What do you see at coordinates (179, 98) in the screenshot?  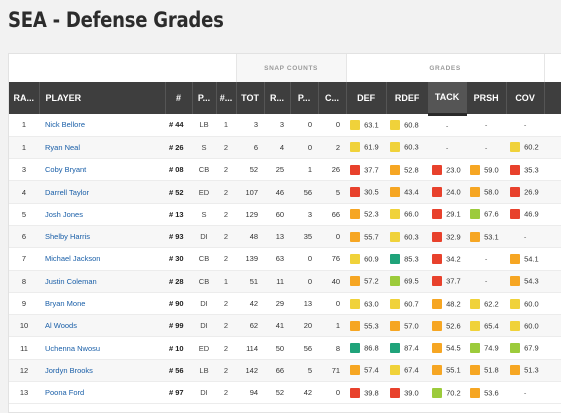 I see `col-number: #` at bounding box center [179, 98].